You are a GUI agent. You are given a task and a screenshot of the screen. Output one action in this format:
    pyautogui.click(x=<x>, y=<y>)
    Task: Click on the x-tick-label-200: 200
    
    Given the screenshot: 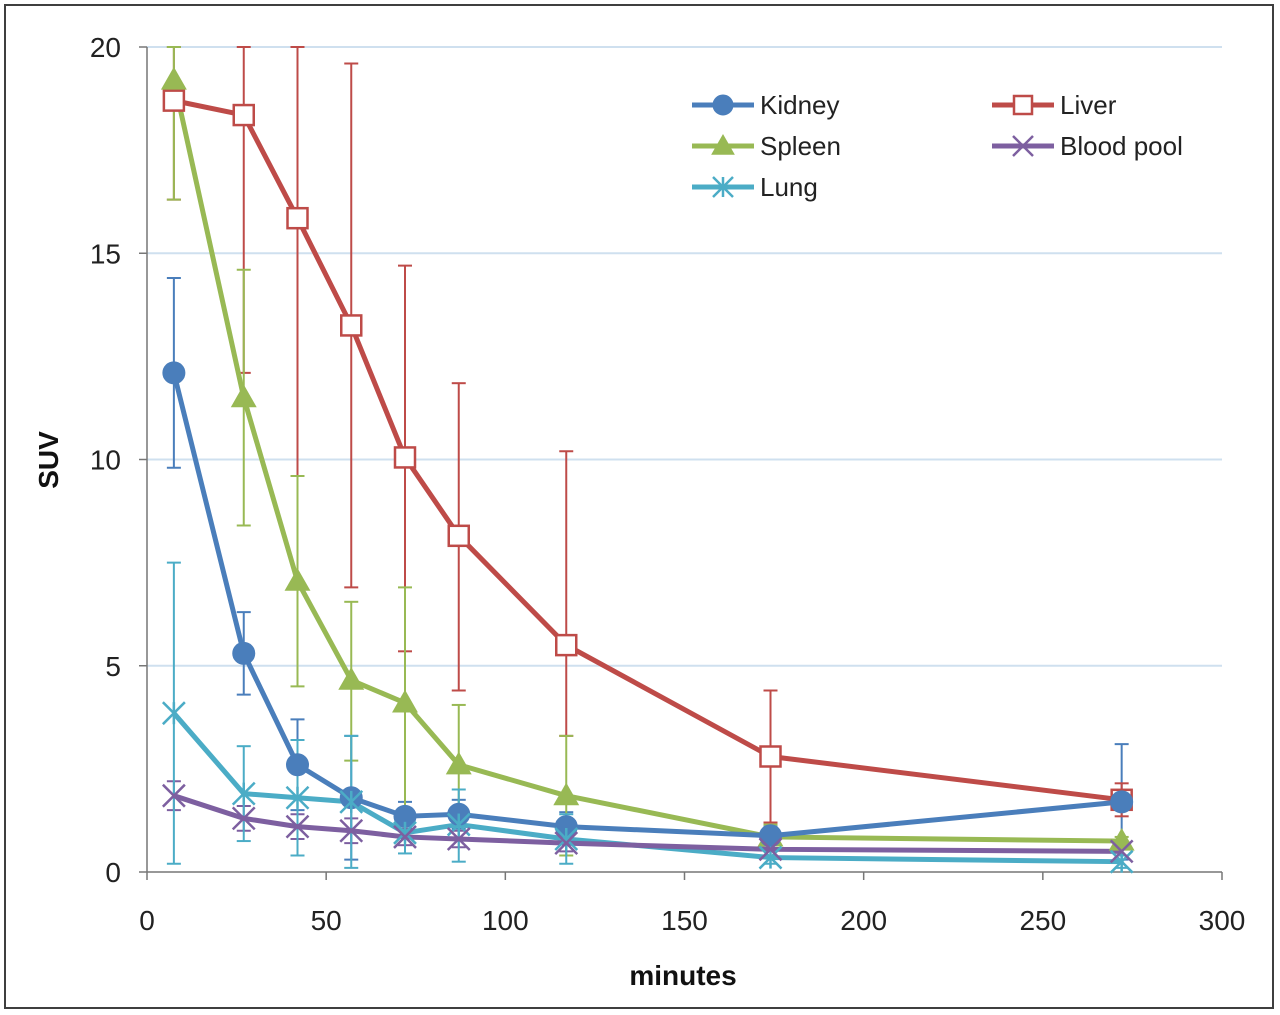 What is the action you would take?
    pyautogui.click(x=863, y=920)
    